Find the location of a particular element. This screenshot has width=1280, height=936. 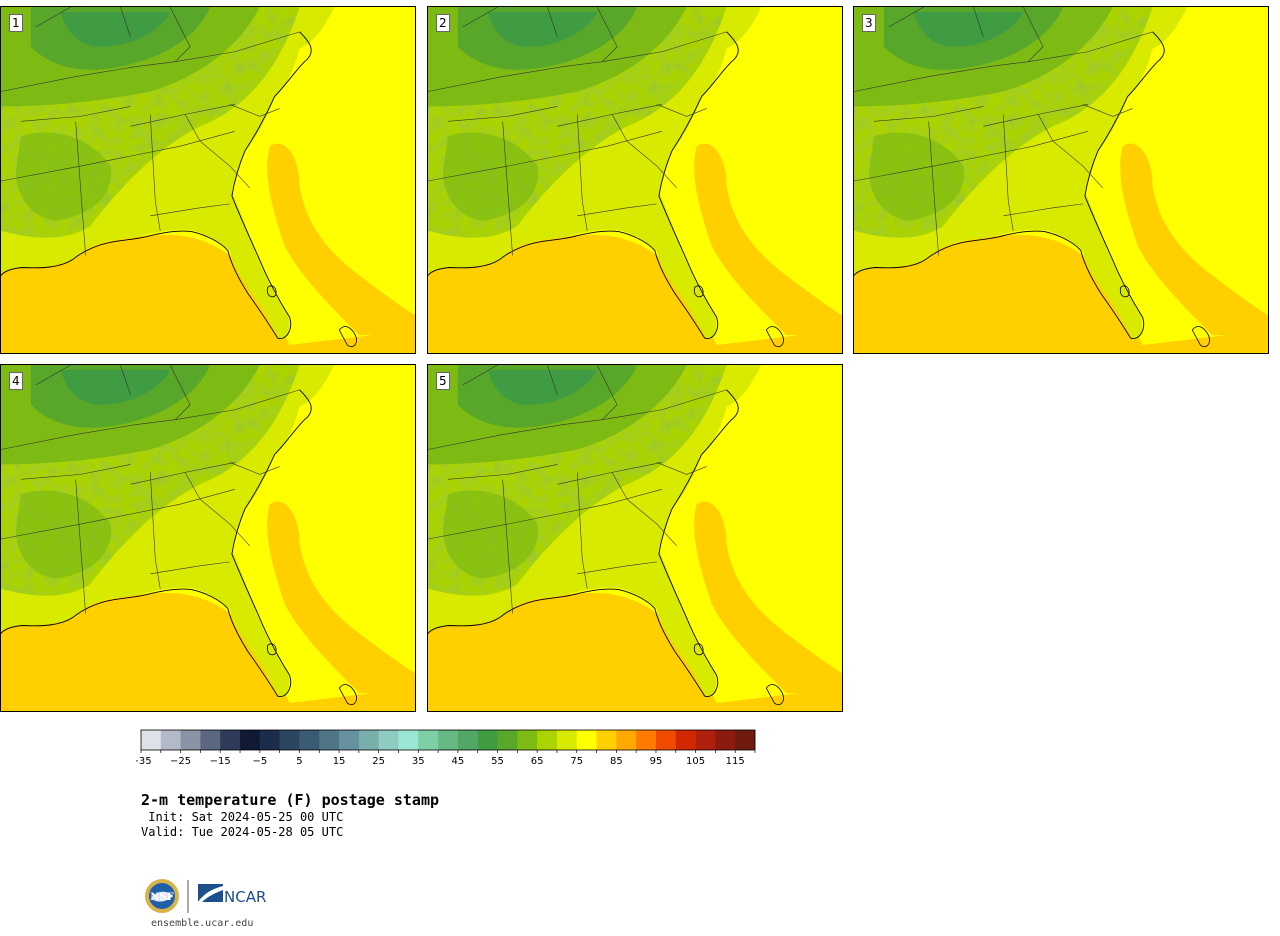

colorbar-tick-label: −25 is located at coordinates (180, 761).